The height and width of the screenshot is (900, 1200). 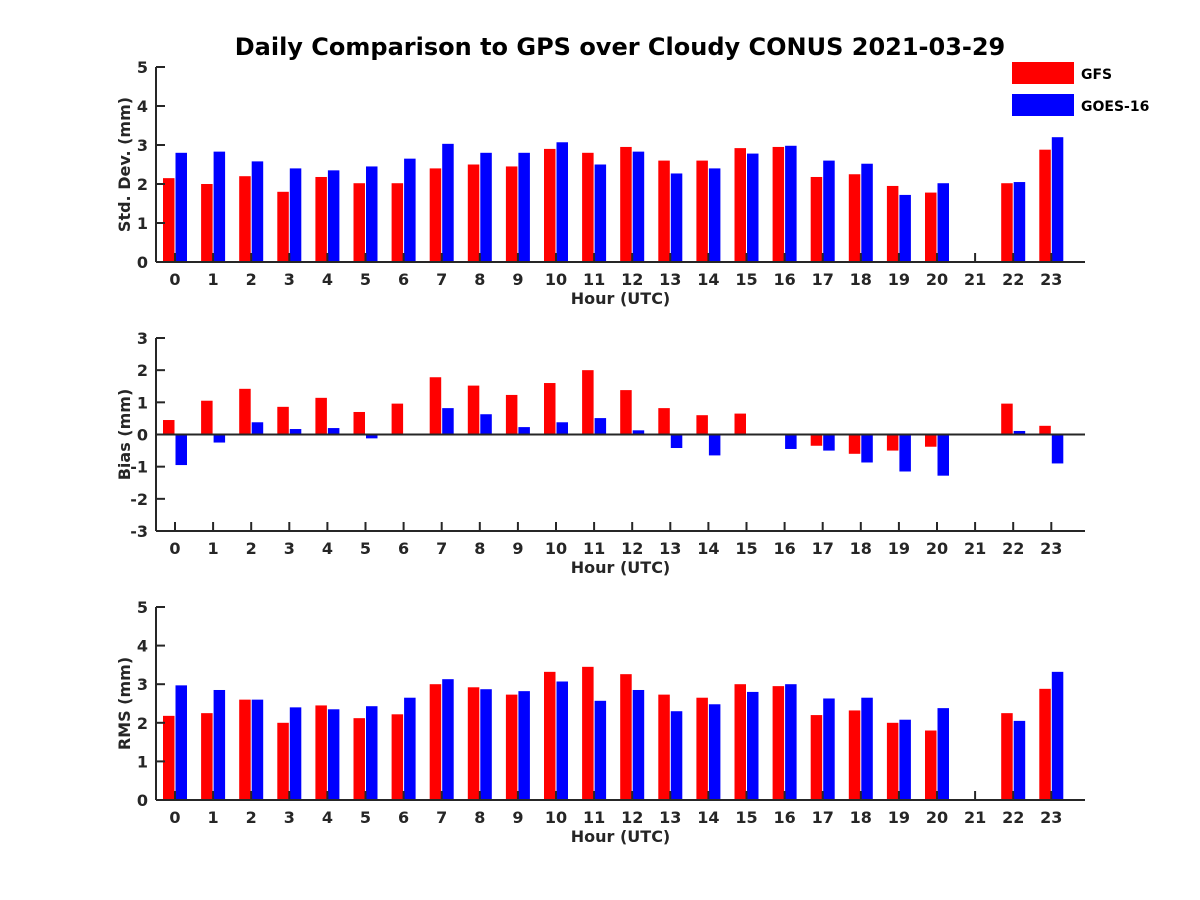 I want to click on std-dev-x-tick-label: 13, so click(x=670, y=279).